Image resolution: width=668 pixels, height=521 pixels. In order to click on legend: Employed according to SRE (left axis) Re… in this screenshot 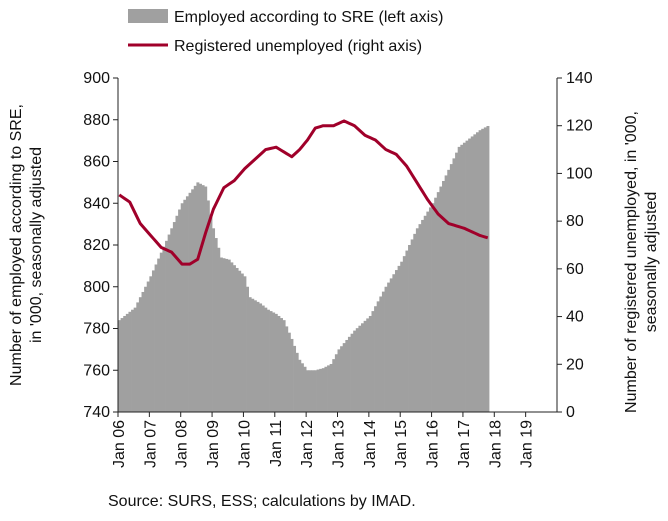, I will do `click(285, 32)`.